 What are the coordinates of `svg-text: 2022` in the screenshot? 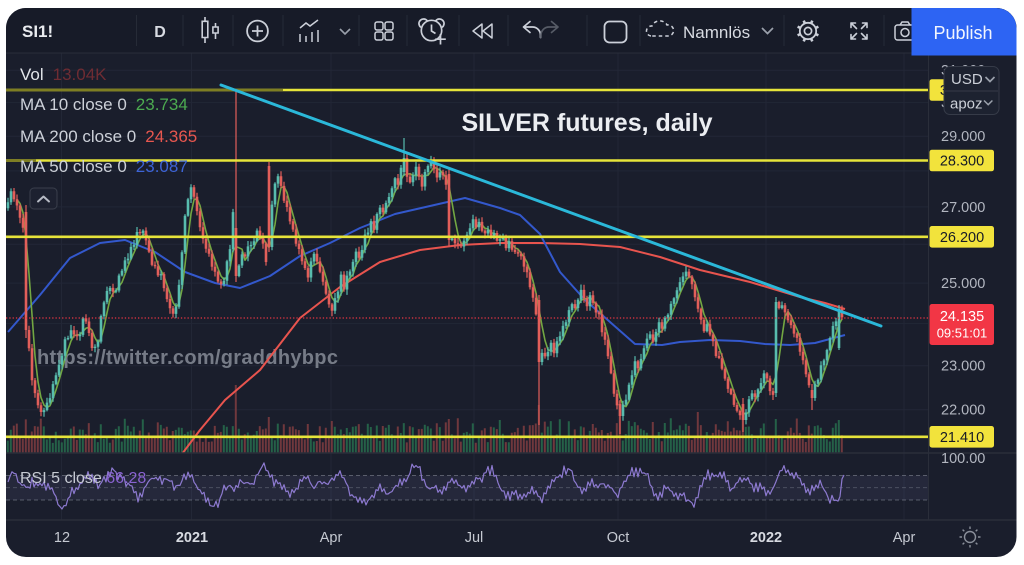 It's located at (766, 538).